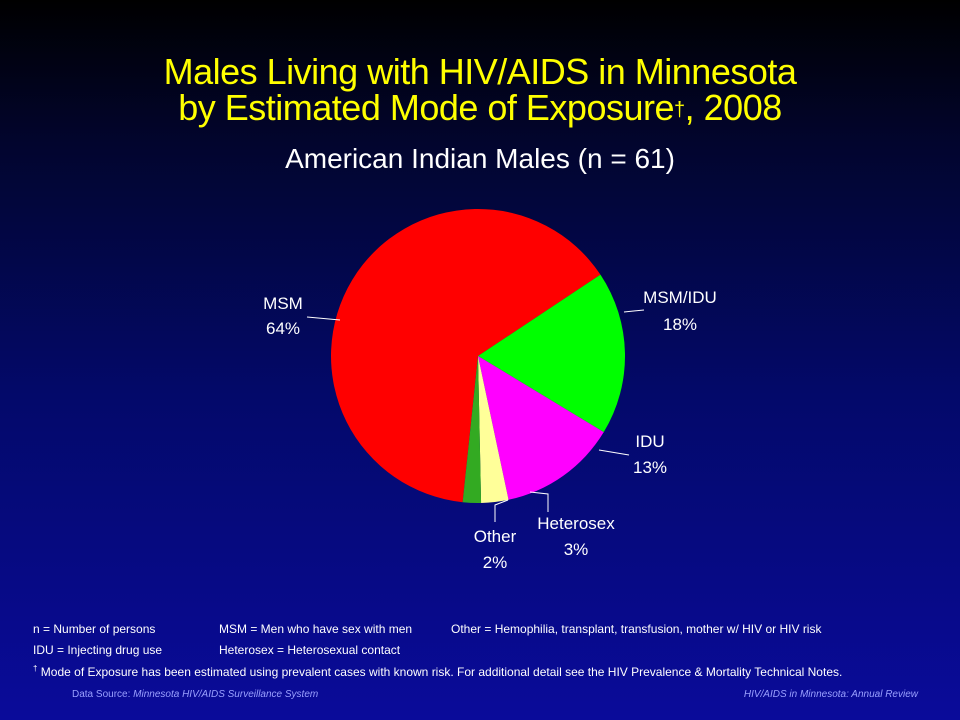 This screenshot has height=720, width=960. What do you see at coordinates (541, 428) in the screenshot?
I see `pie-slice-idu` at bounding box center [541, 428].